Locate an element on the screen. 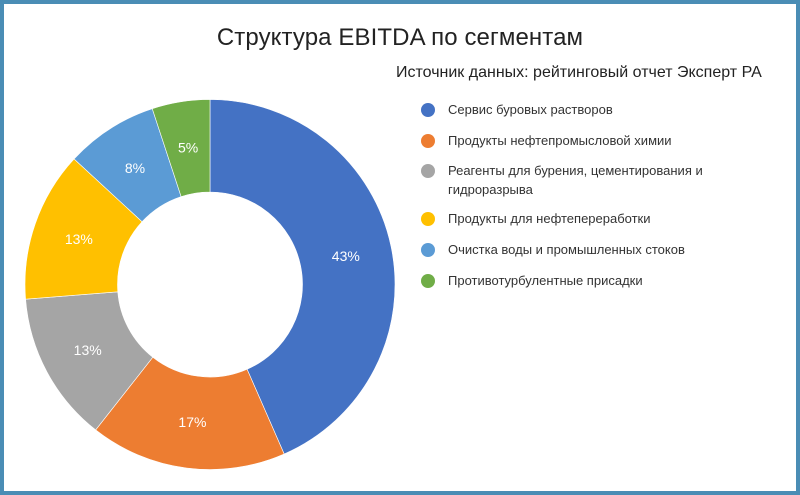  slice-percent-label: 17% is located at coordinates (192, 422).